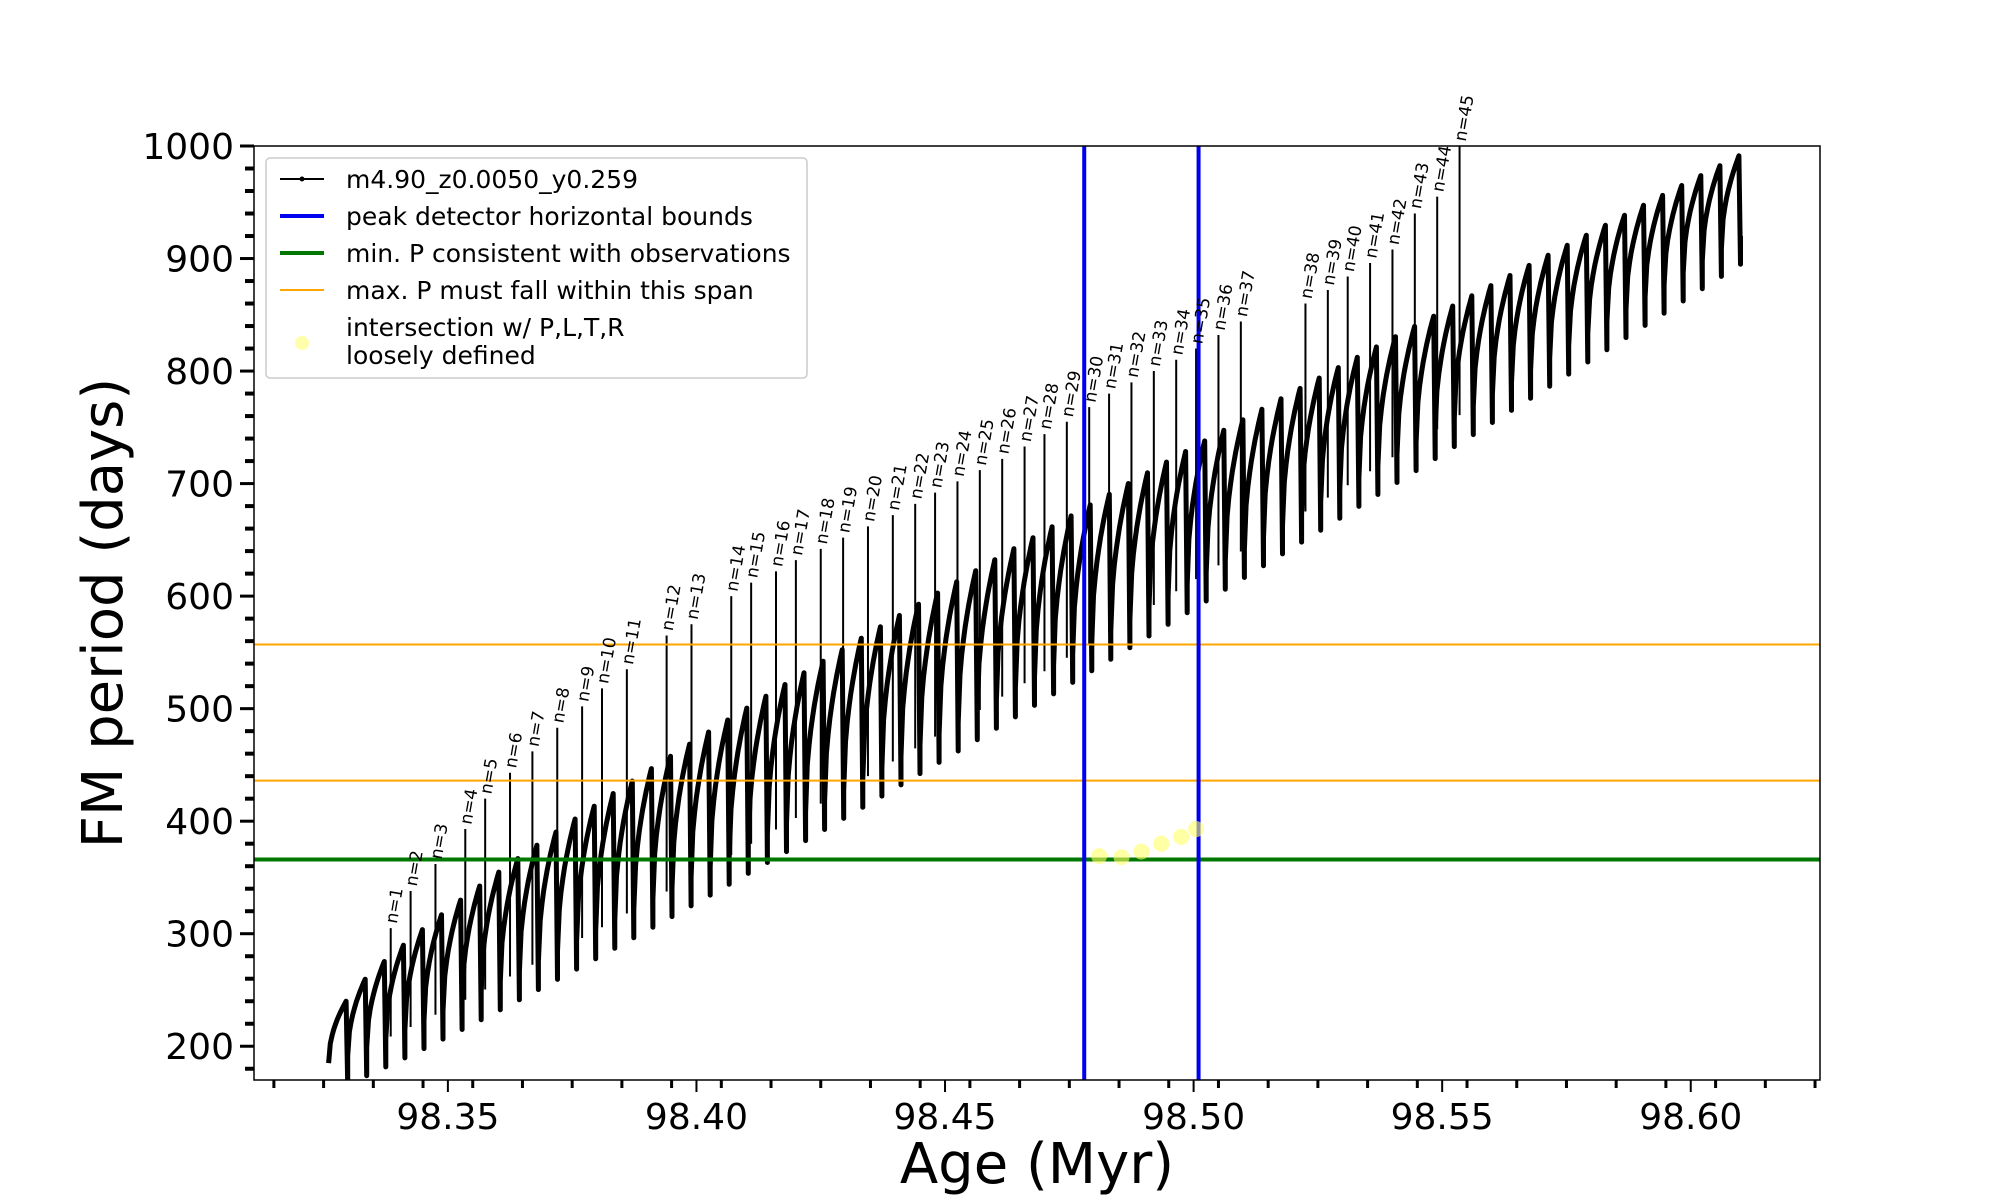 Image resolution: width=2000 pixels, height=1200 pixels. I want to click on intersection-points, so click(1148, 843).